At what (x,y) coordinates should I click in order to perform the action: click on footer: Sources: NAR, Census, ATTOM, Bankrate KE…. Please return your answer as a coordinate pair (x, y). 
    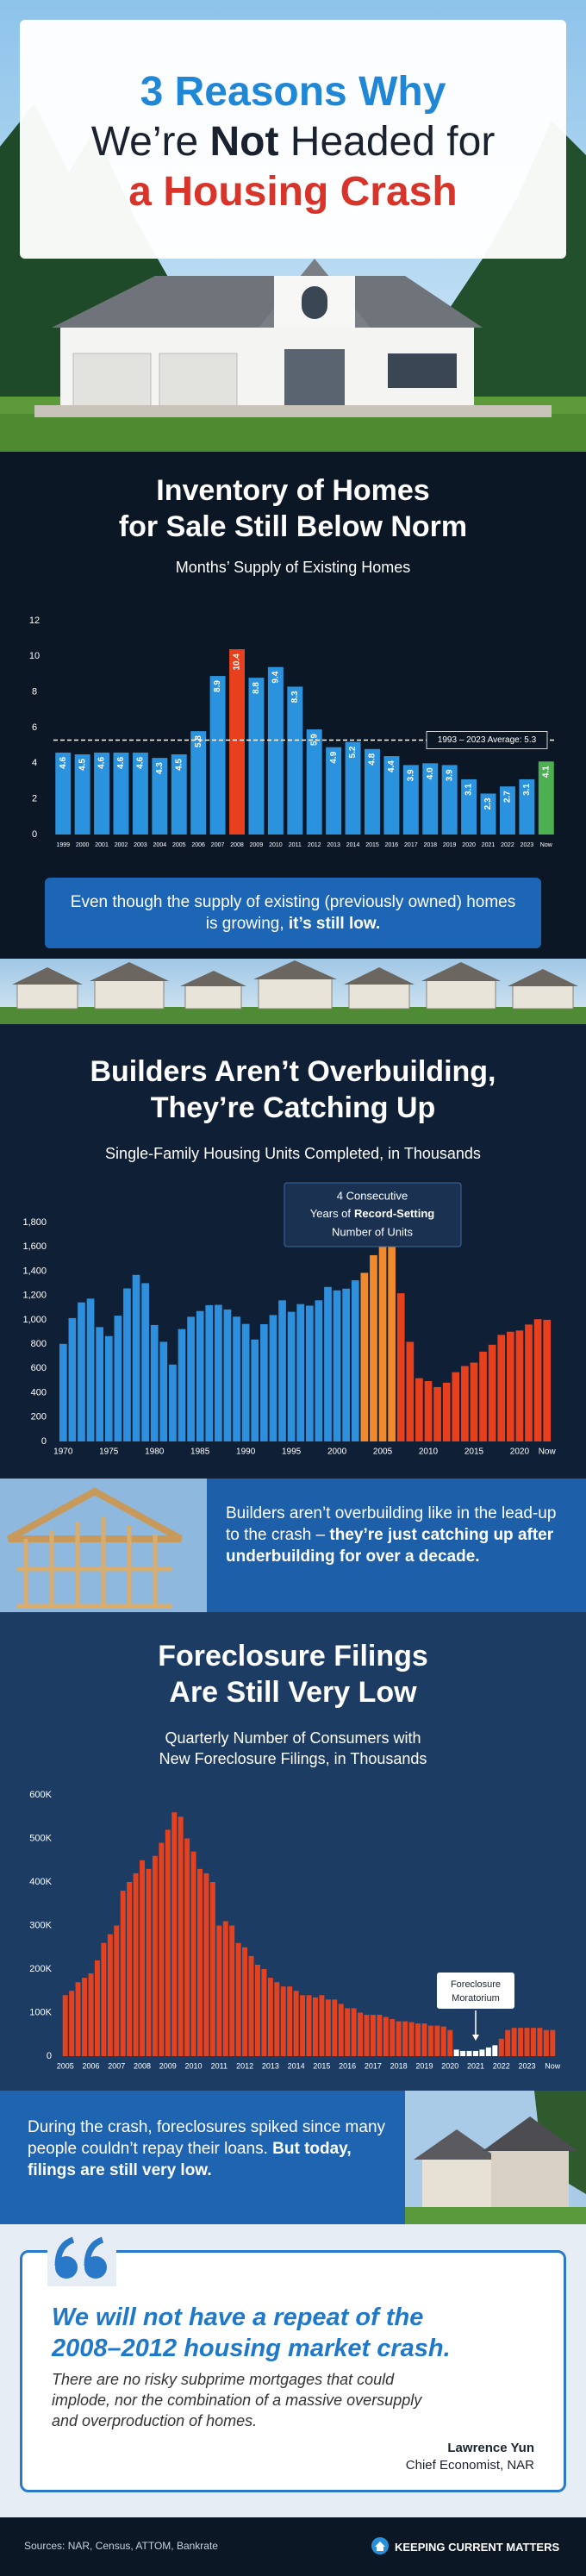
    Looking at the image, I should click on (293, 2546).